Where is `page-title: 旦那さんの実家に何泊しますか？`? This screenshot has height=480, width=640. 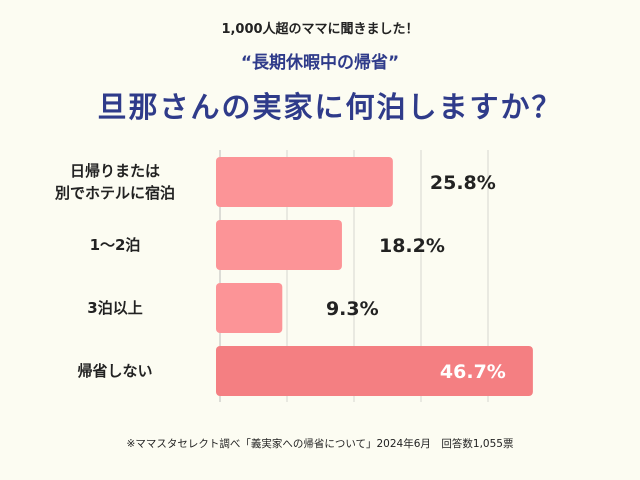
page-title: 旦那さんの実家に何泊しますか？ is located at coordinates (330, 107).